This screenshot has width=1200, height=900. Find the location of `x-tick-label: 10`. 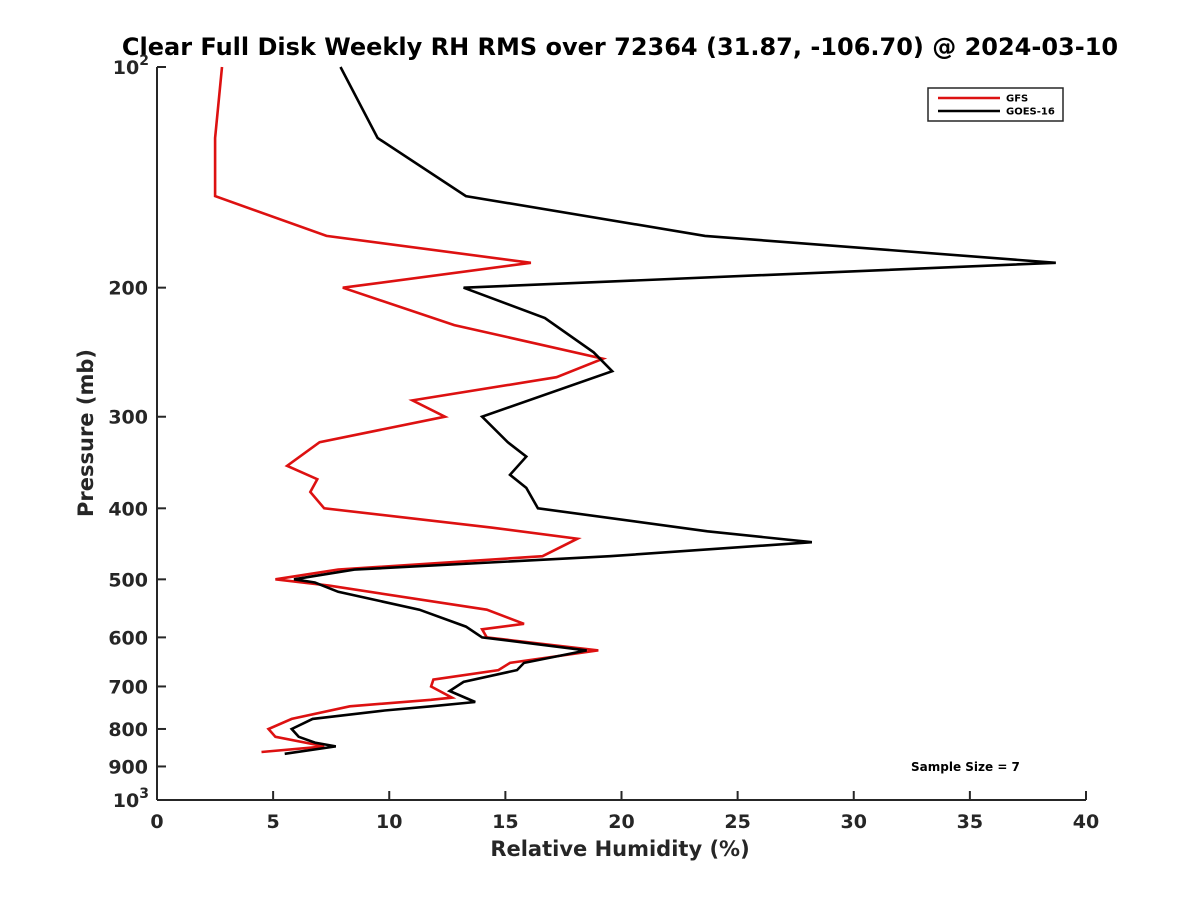

x-tick-label: 10 is located at coordinates (389, 822).